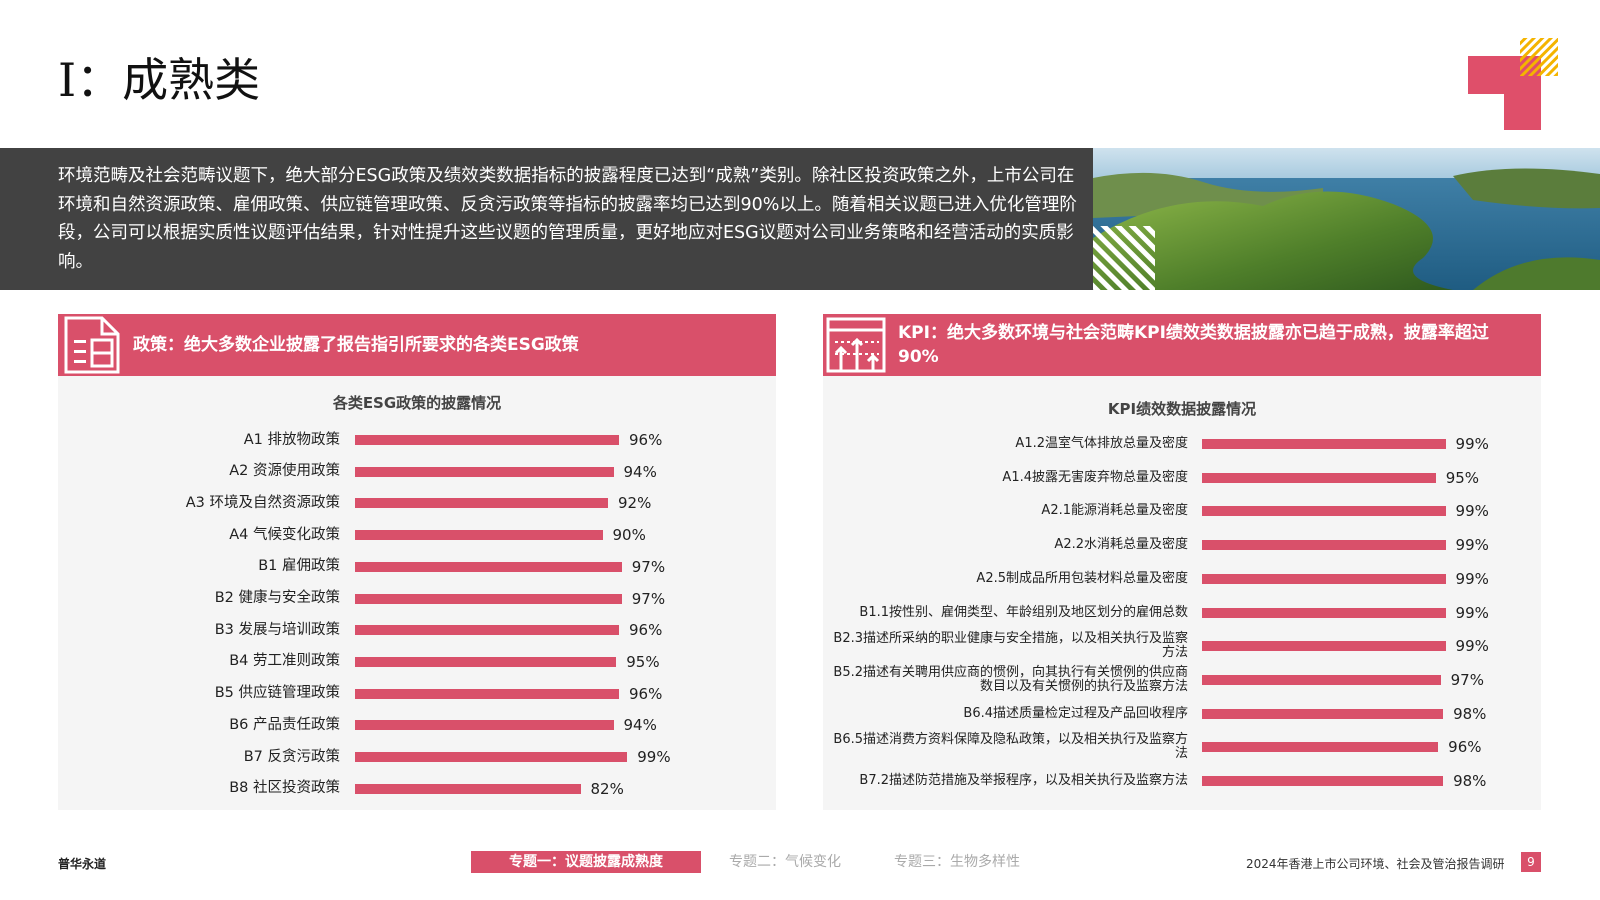 The height and width of the screenshot is (900, 1600). What do you see at coordinates (856, 345) in the screenshot?
I see `kpi-icon` at bounding box center [856, 345].